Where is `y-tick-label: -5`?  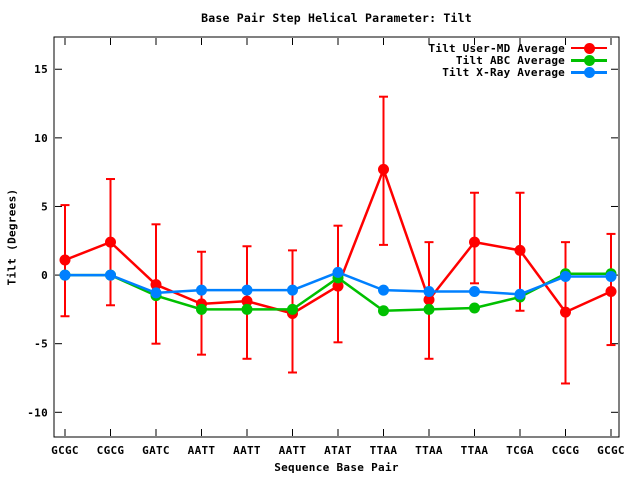 y-tick-label: -5 is located at coordinates (41, 344).